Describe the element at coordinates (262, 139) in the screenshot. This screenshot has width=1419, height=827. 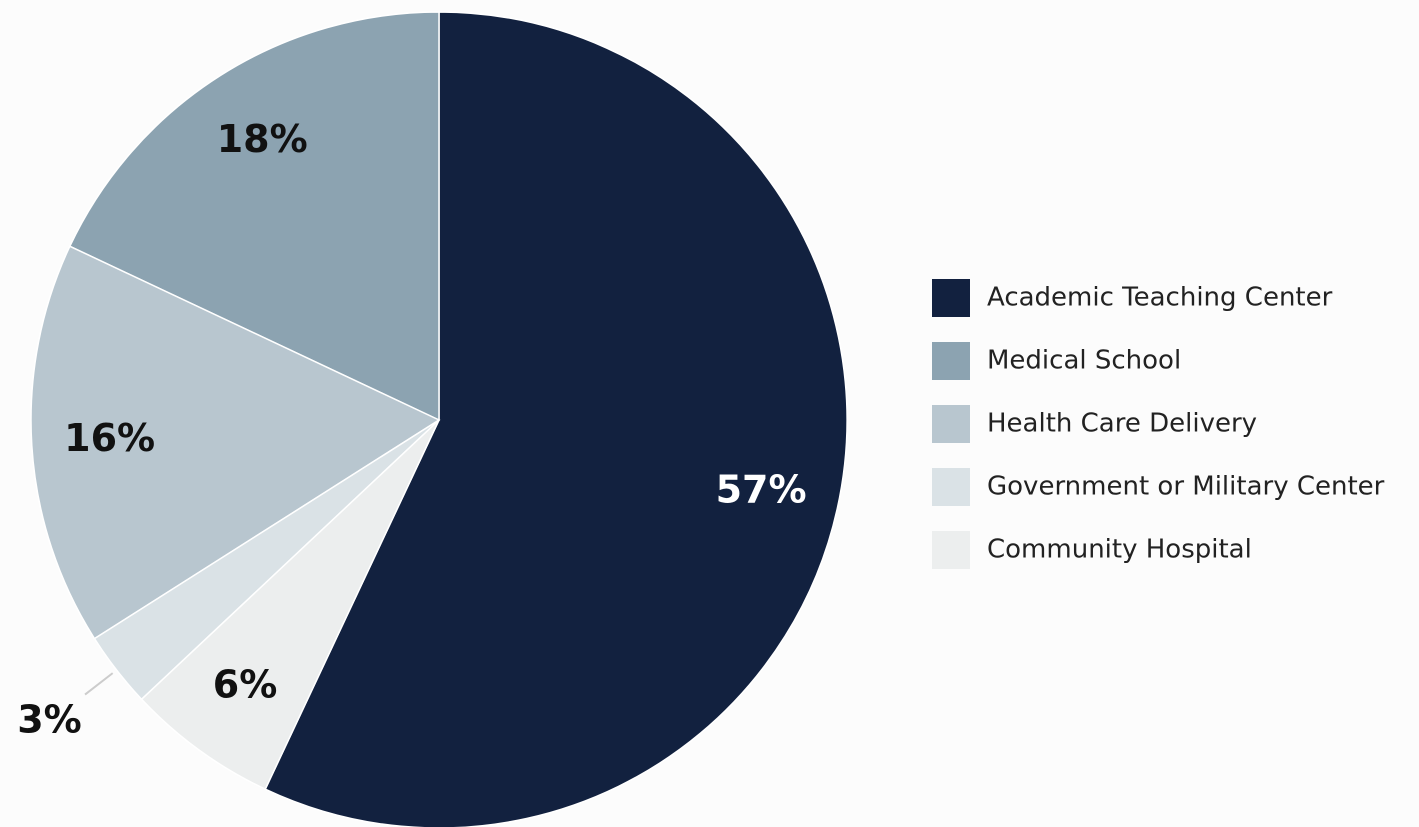
I see `data-label: 18%` at that location.